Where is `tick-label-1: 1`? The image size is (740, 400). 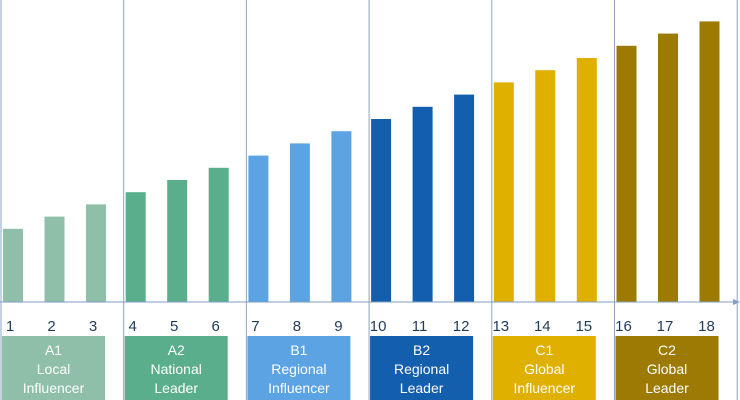
tick-label-1: 1 is located at coordinates (10, 326).